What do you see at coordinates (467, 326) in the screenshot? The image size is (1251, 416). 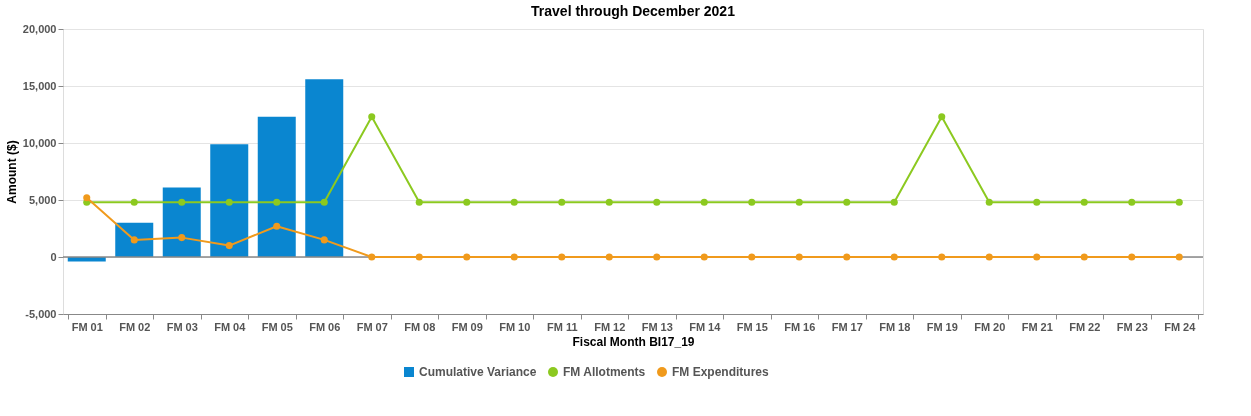 I see `x-tick-label: FM 09` at bounding box center [467, 326].